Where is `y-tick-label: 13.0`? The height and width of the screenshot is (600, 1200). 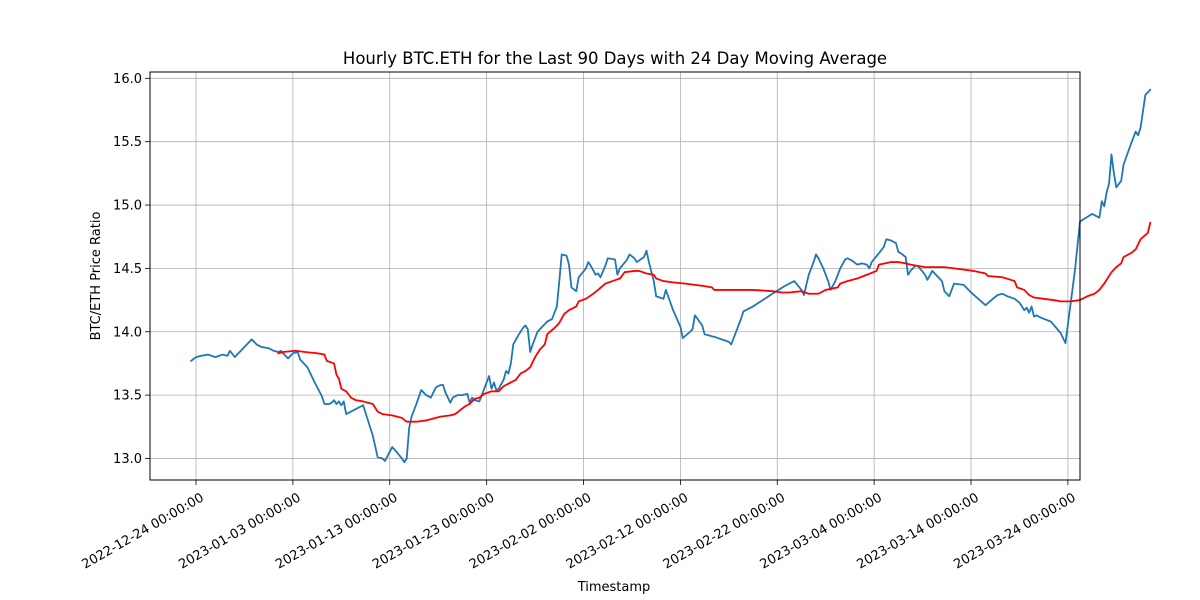 y-tick-label: 13.0 is located at coordinates (127, 459).